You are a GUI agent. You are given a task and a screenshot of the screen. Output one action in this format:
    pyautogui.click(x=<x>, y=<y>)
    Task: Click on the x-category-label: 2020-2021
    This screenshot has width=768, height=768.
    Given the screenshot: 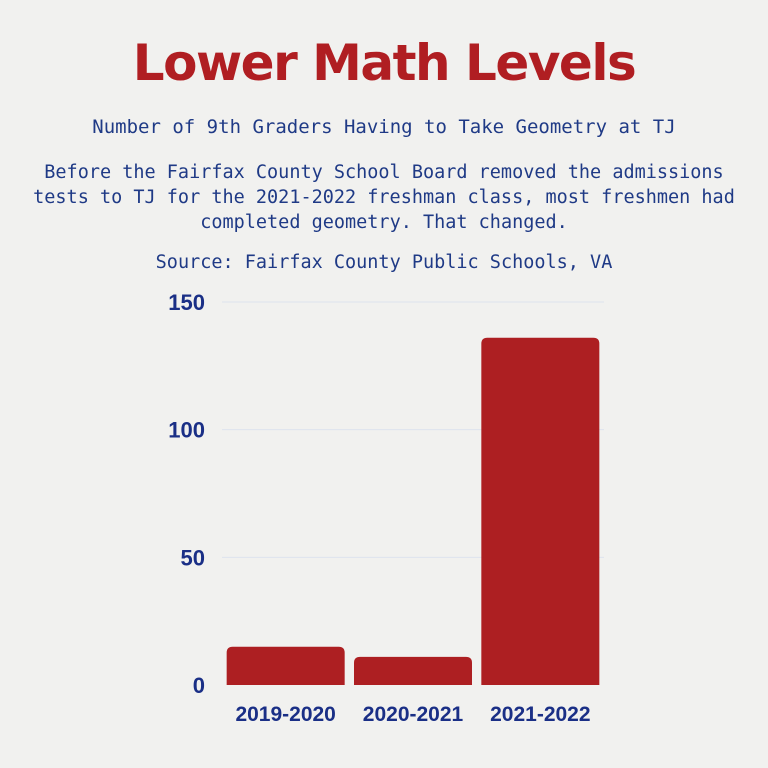 What is the action you would take?
    pyautogui.click(x=413, y=714)
    